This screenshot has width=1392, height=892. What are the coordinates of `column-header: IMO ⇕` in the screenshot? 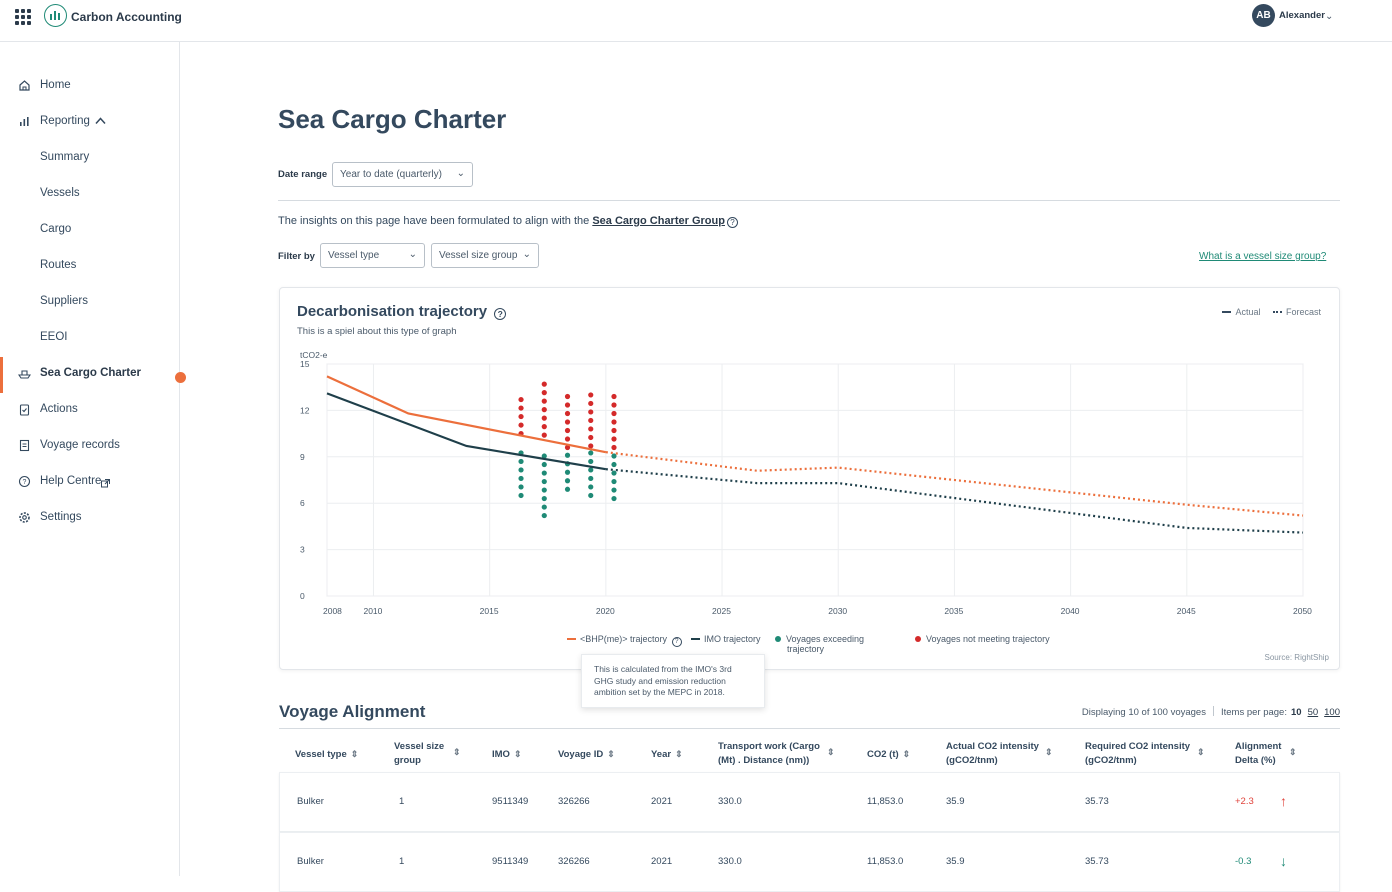 It's located at (507, 754).